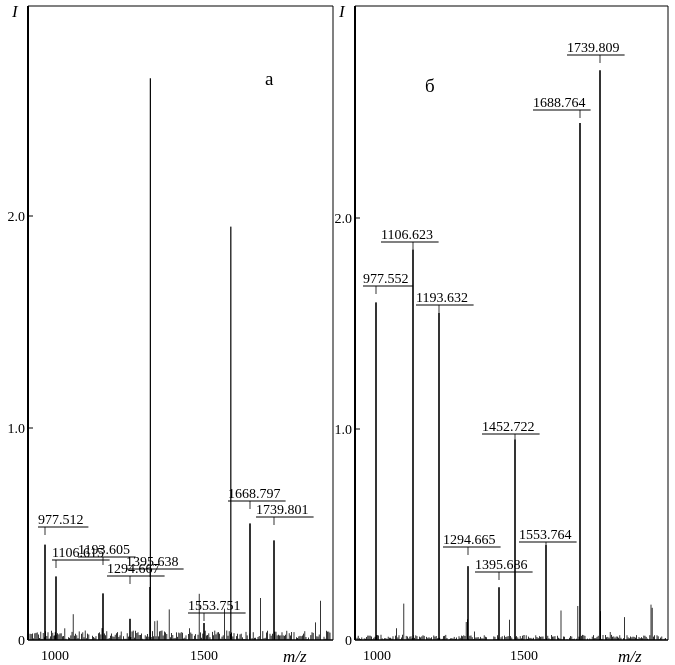 The height and width of the screenshot is (665, 675). Describe the element at coordinates (254, 494) in the screenshot. I see `peak-label: 1668.797` at that location.